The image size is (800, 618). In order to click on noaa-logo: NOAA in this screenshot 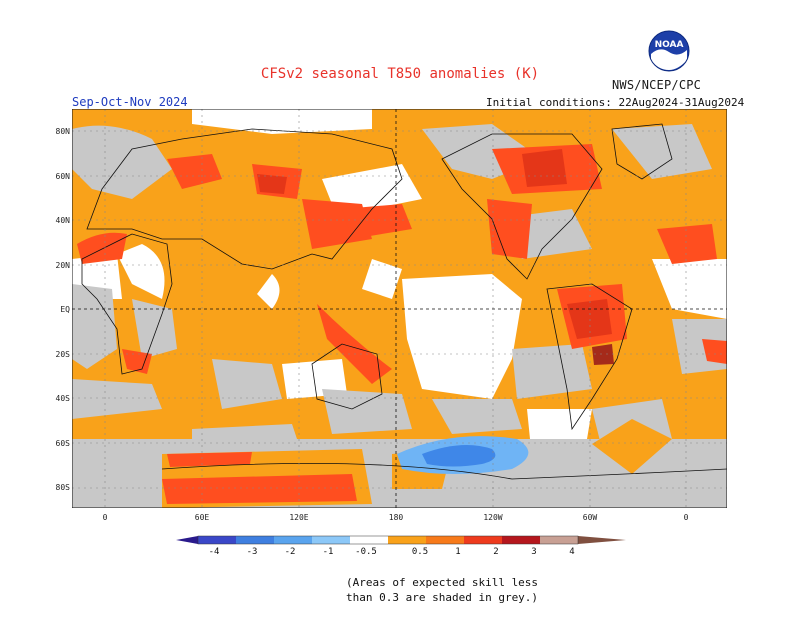, I will do `click(669, 51)`.